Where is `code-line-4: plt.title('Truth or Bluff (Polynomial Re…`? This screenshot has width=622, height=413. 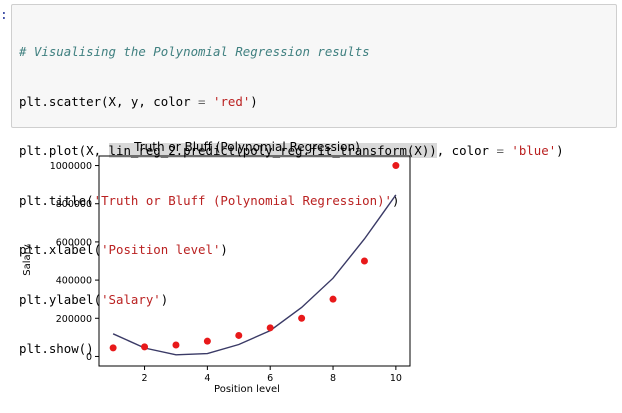 code-line-4: plt.title('Truth or Bluff (Polynomial Re… is located at coordinates (291, 201).